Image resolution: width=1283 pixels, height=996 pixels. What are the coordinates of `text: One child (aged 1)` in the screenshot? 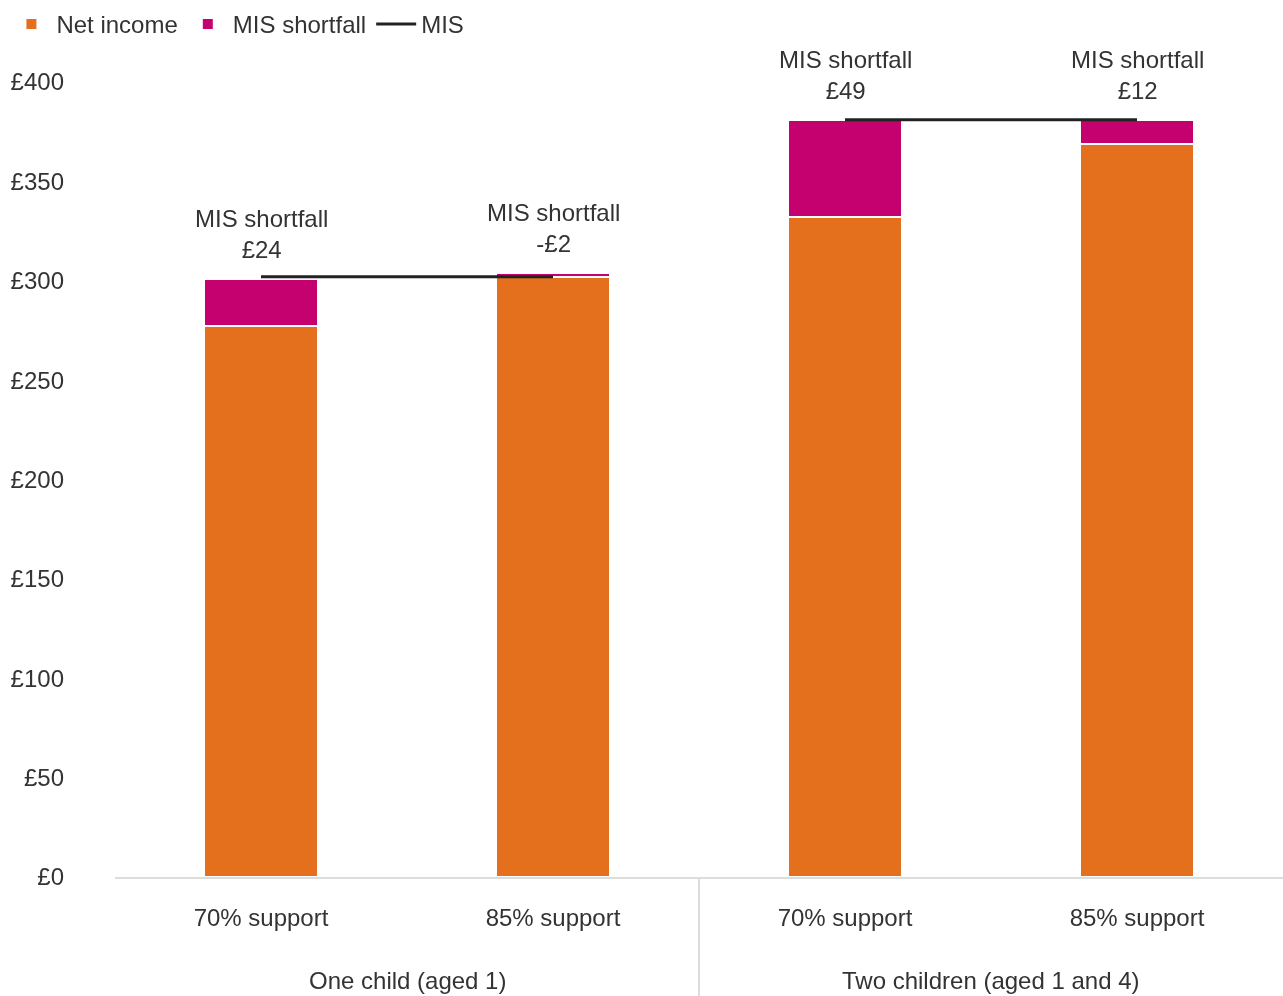 It's located at (408, 980).